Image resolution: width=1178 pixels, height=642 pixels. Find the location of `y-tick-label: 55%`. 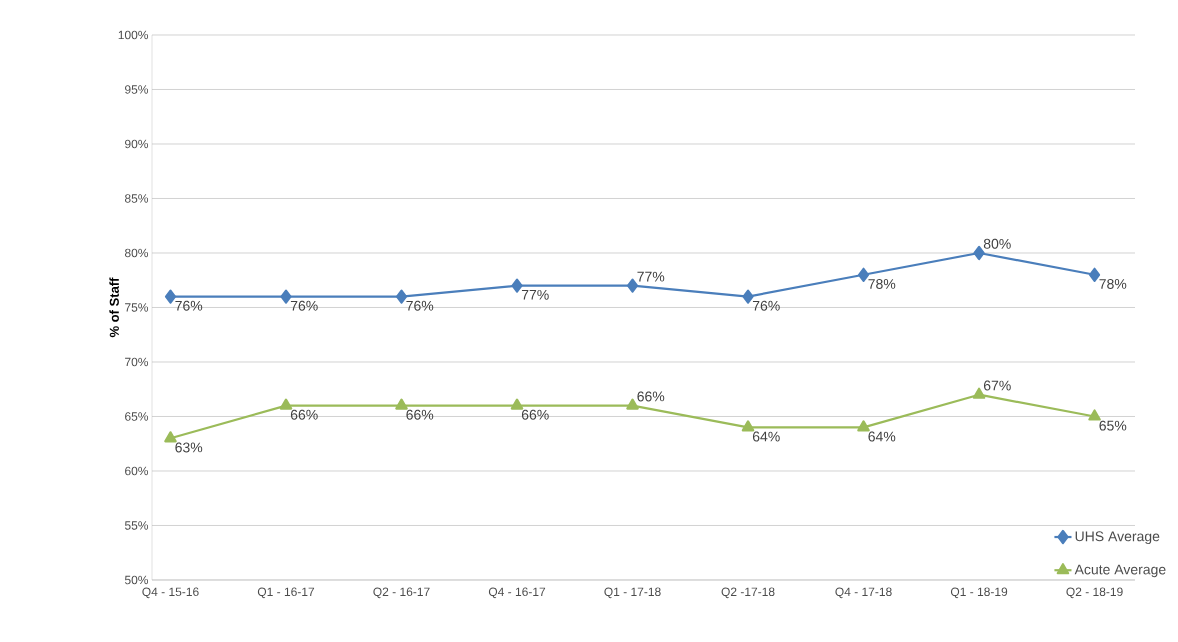

y-tick-label: 55% is located at coordinates (136, 525).